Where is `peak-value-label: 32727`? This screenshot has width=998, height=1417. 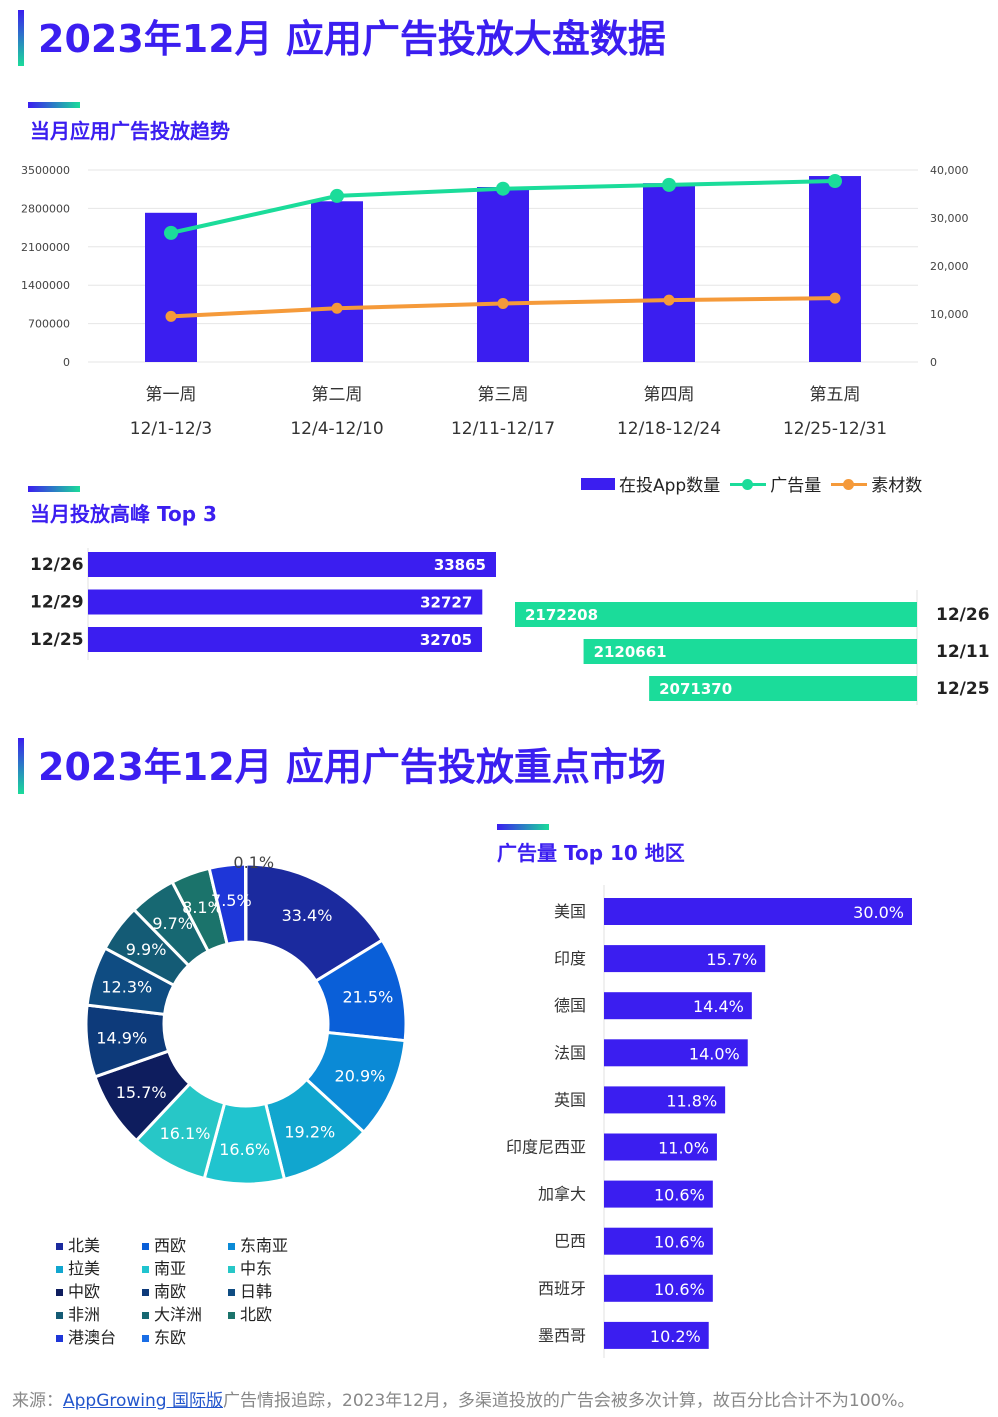
peak-value-label: 32727 is located at coordinates (446, 603).